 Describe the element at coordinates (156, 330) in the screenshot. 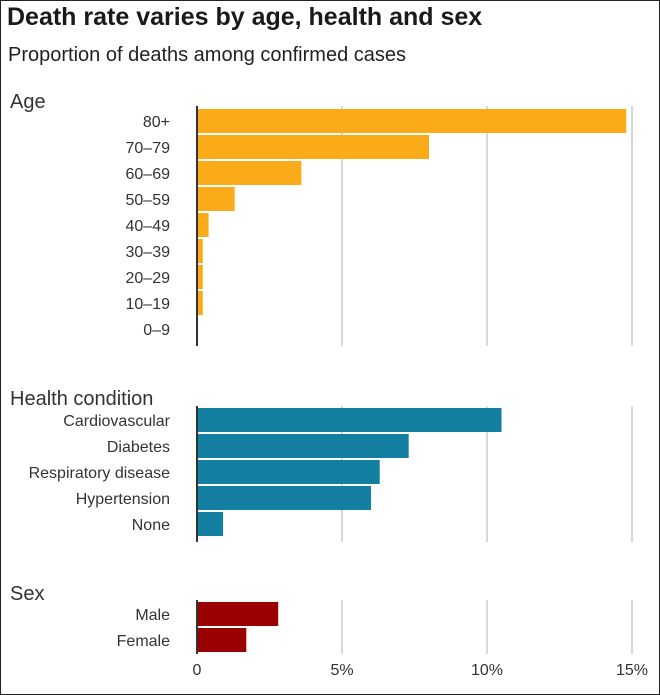

I see `category-label: 0–9` at that location.